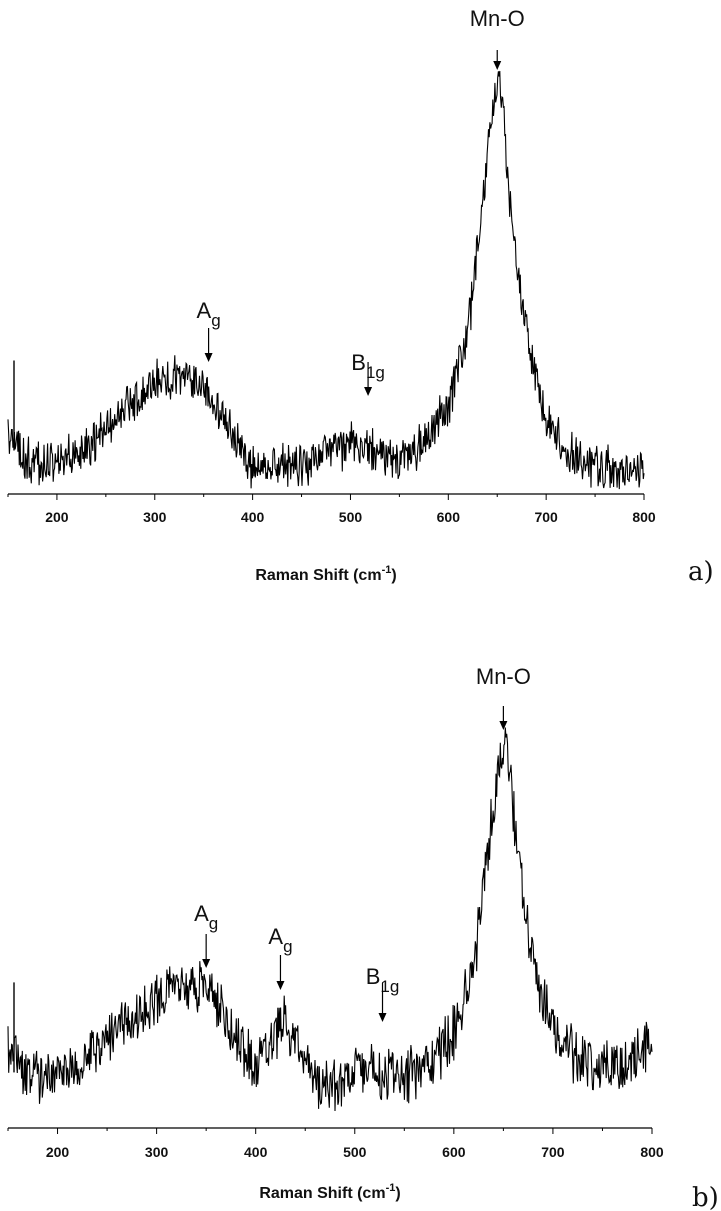  Describe the element at coordinates (705, 1197) in the screenshot. I see `panel-label: b)` at that location.